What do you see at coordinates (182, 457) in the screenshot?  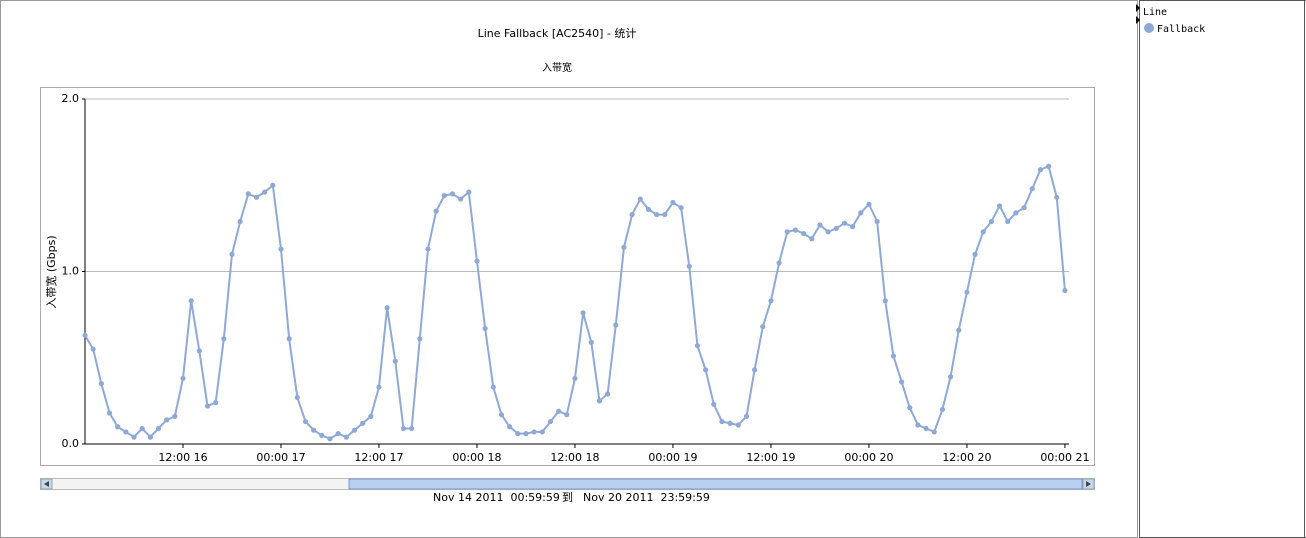 I see `x-tick-label: 12:00 16` at bounding box center [182, 457].